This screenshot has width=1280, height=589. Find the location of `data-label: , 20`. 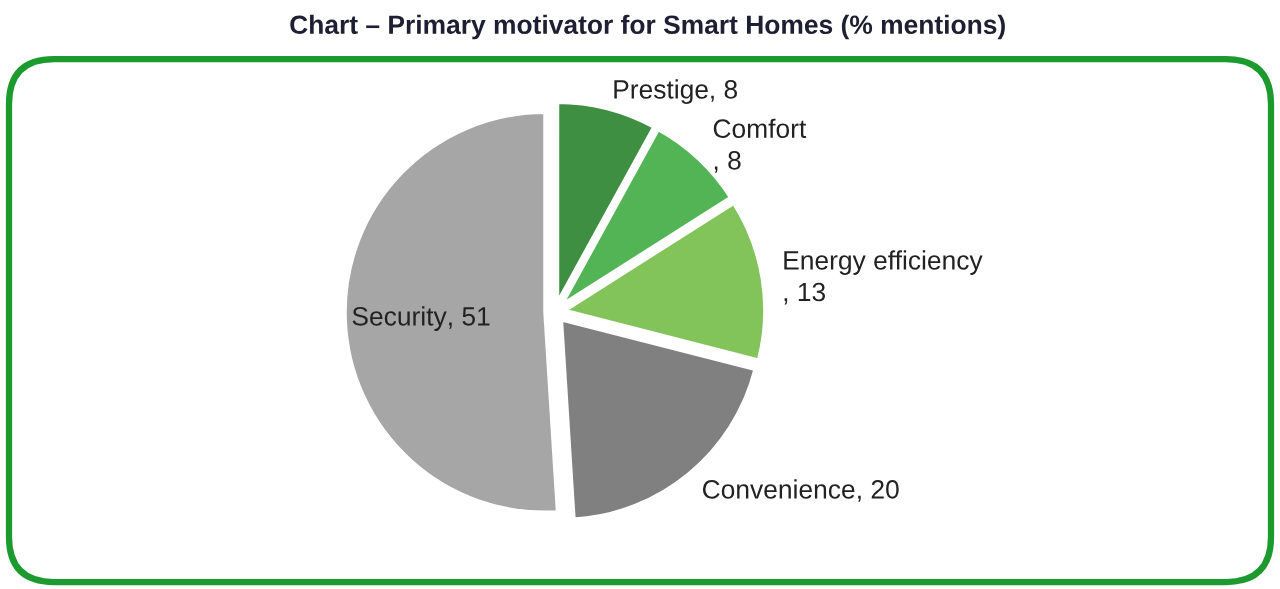

data-label: , 20 is located at coordinates (878, 491).